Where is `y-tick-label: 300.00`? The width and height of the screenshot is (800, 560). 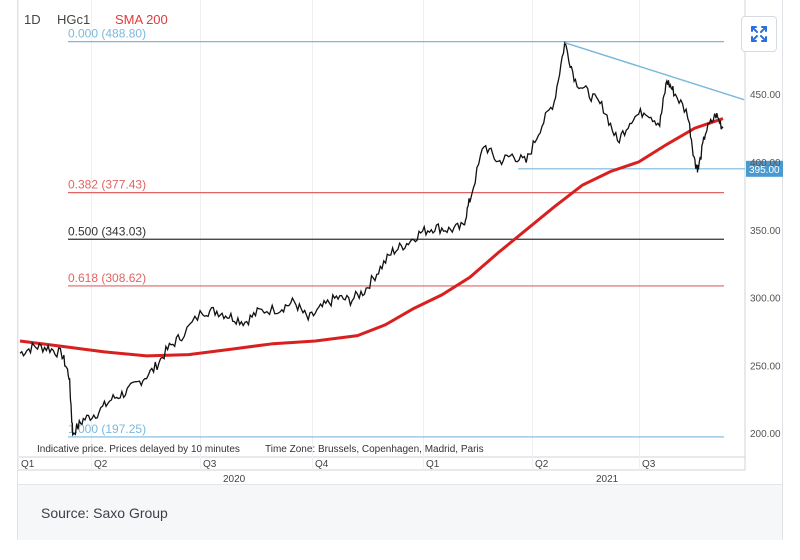 y-tick-label: 300.00 is located at coordinates (765, 299).